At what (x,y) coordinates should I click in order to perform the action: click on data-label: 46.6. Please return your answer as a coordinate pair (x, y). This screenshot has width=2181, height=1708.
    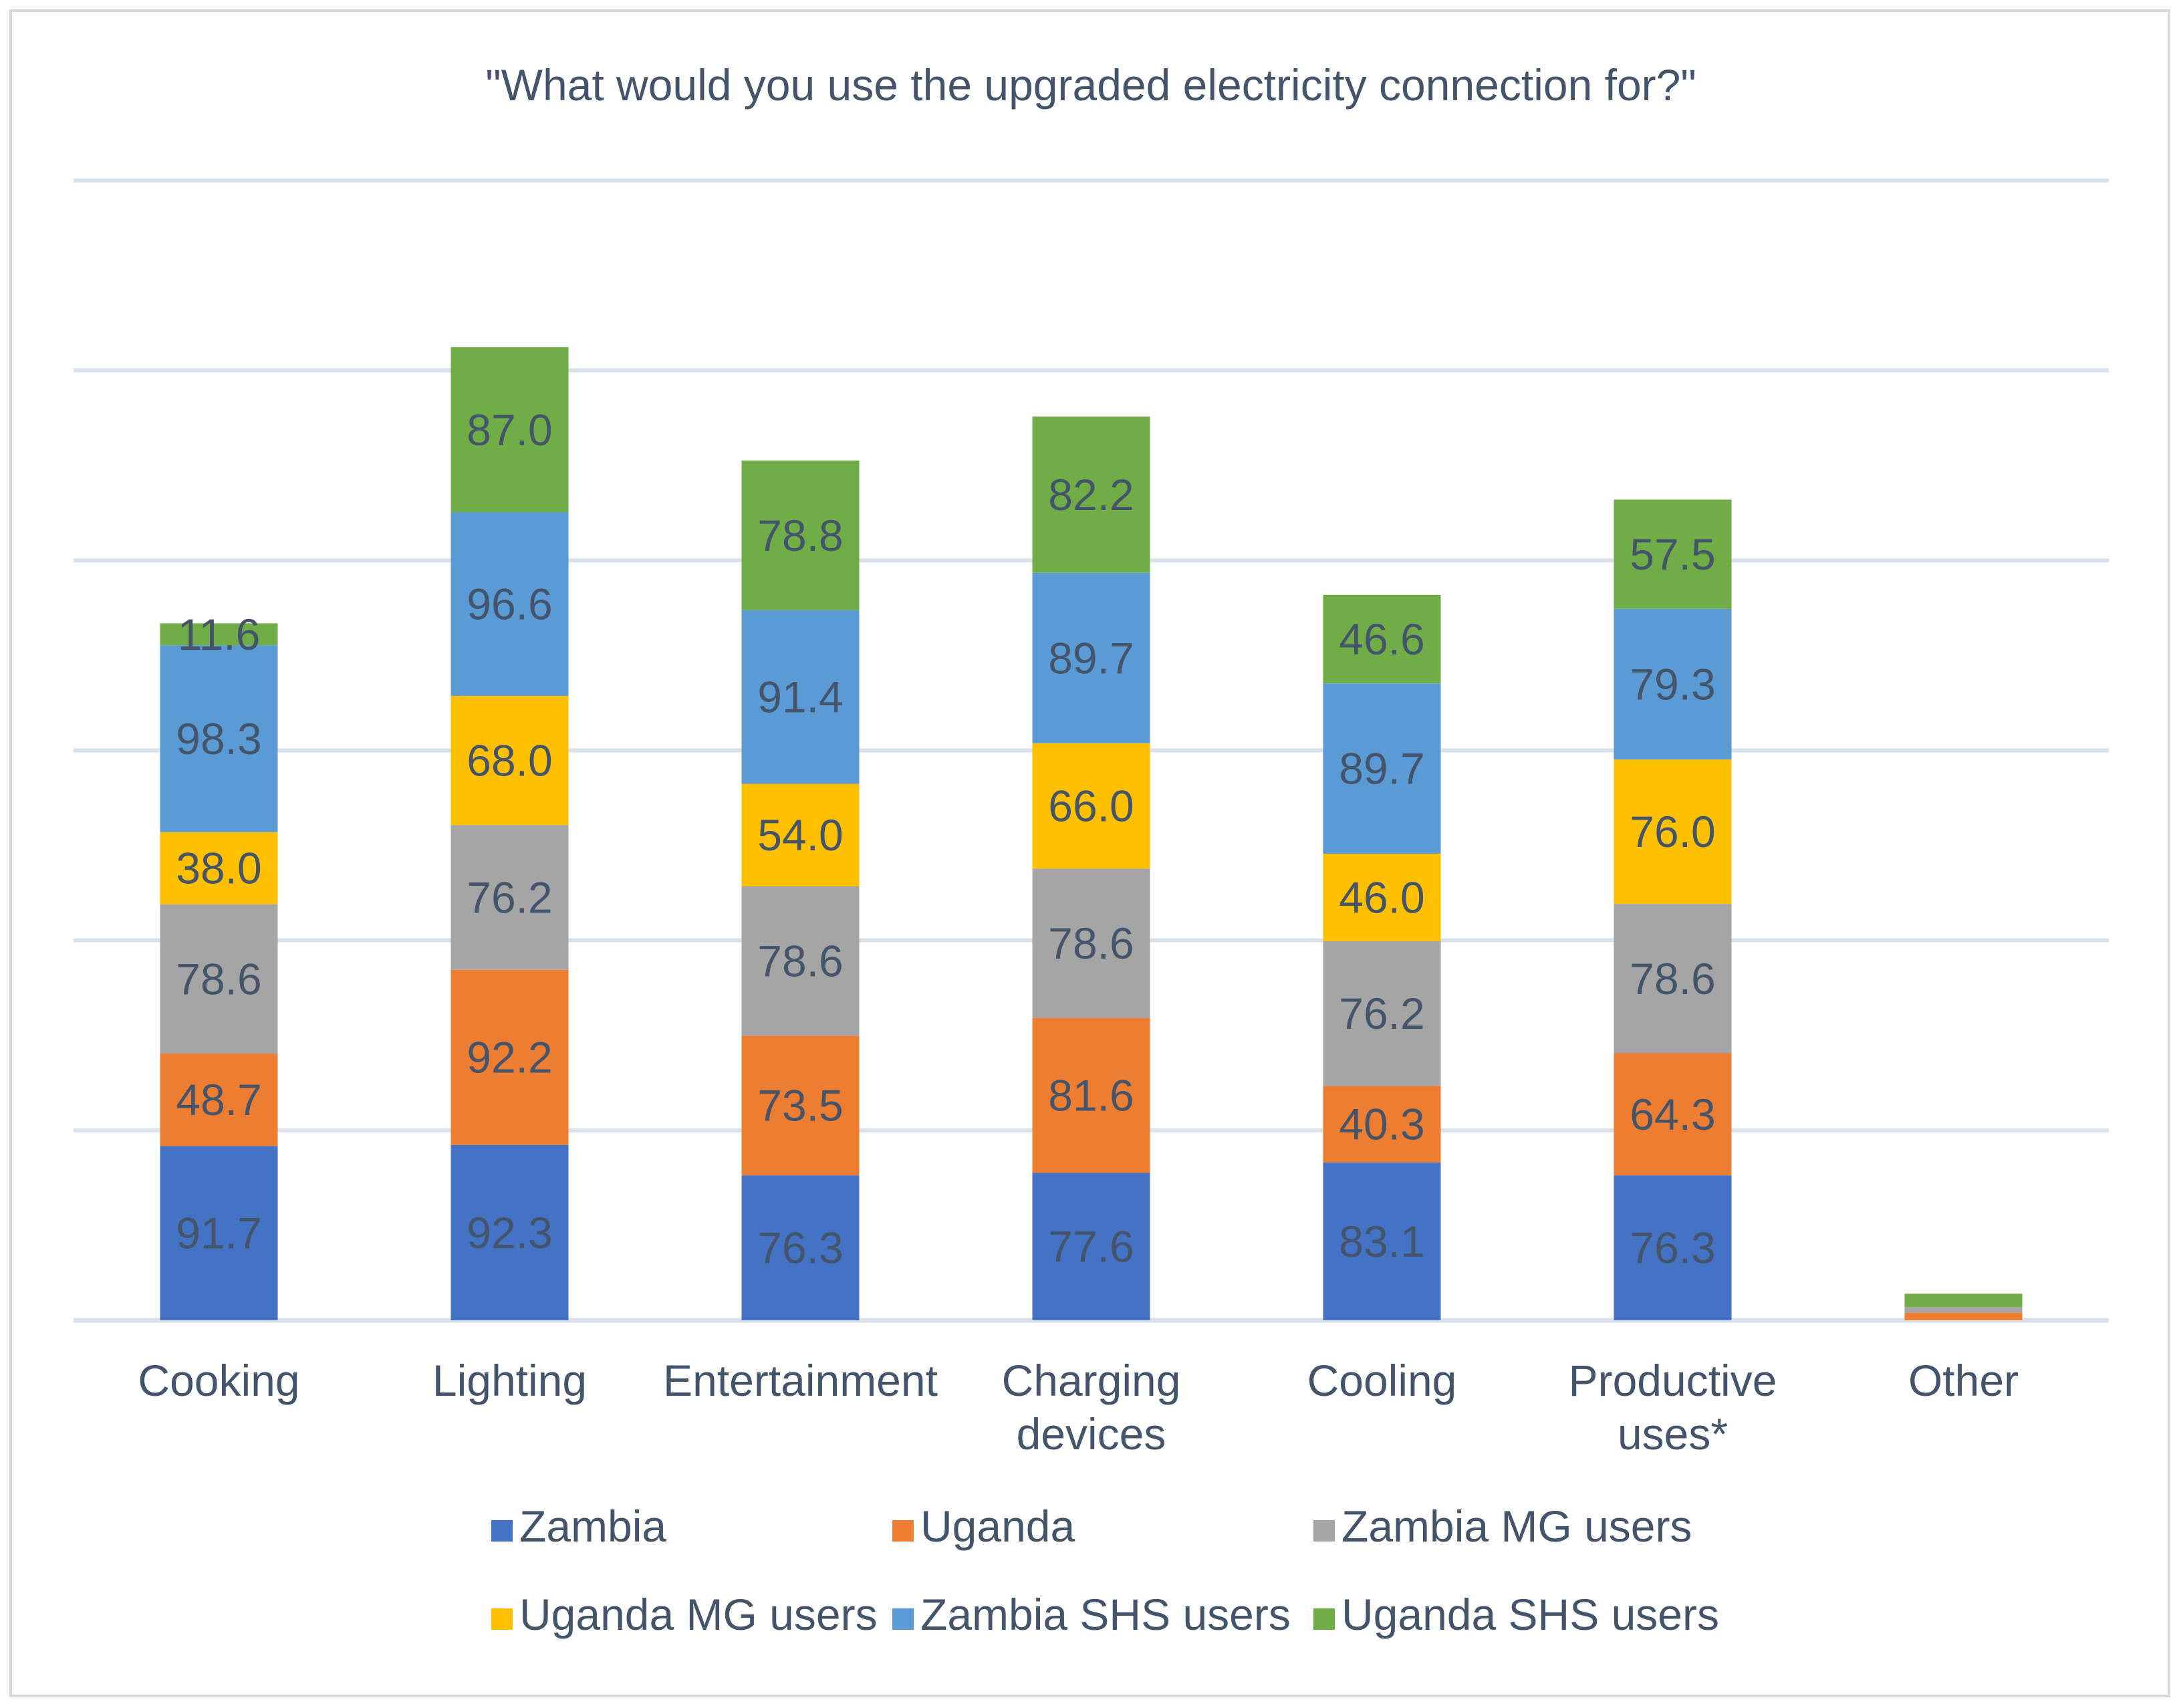
    Looking at the image, I should click on (1382, 639).